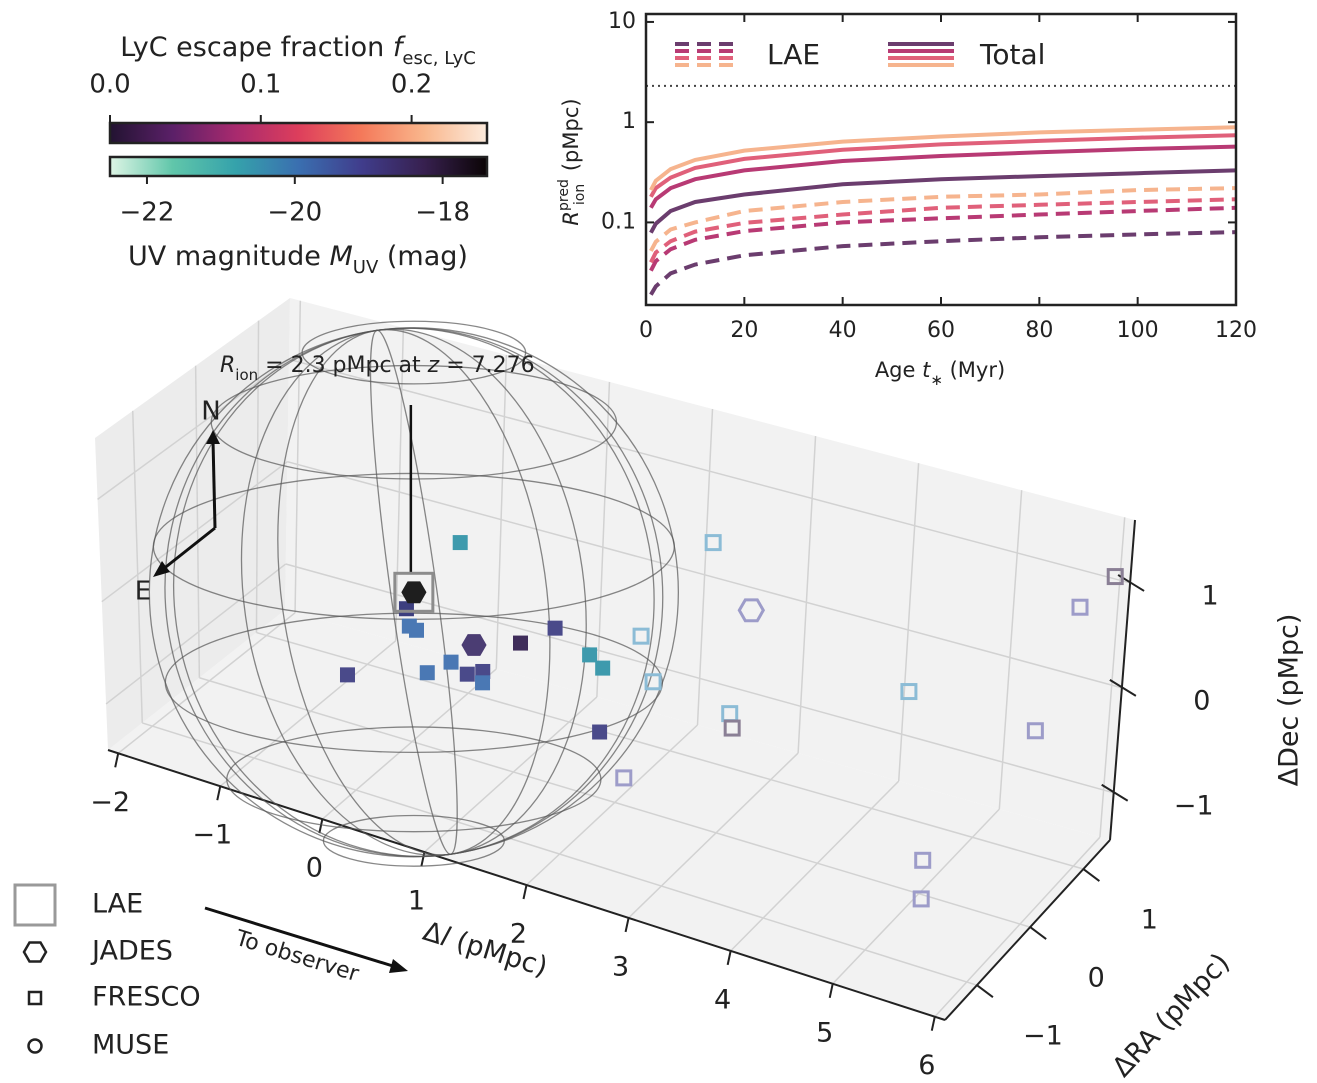 Image resolution: width=1317 pixels, height=1083 pixels. I want to click on x-tick-label: 100, so click(1138, 330).